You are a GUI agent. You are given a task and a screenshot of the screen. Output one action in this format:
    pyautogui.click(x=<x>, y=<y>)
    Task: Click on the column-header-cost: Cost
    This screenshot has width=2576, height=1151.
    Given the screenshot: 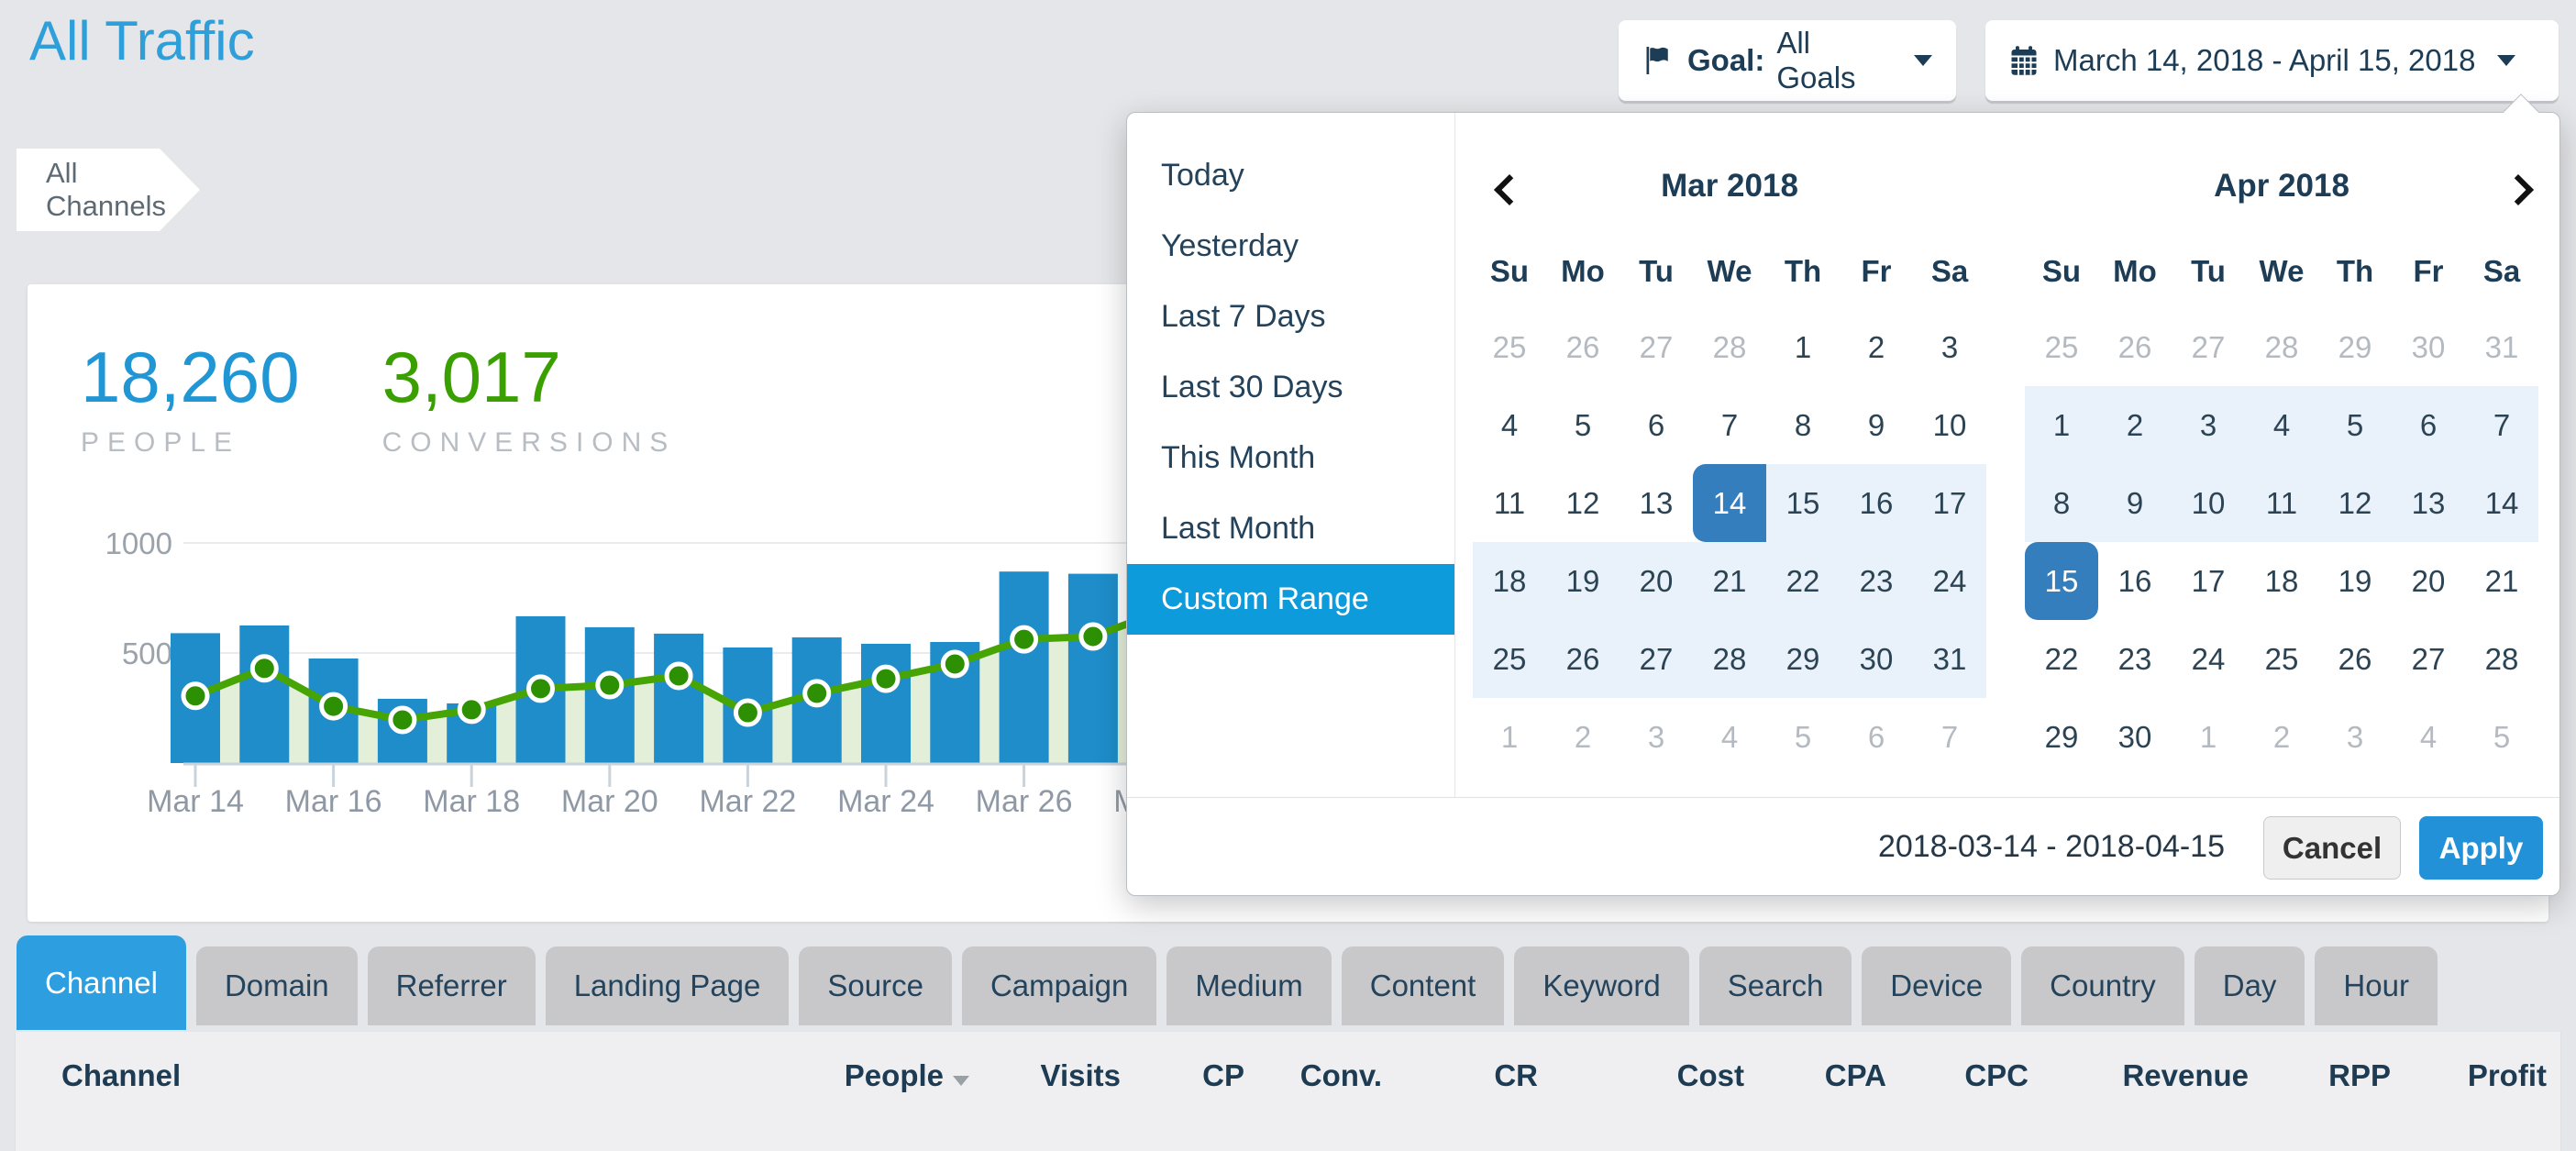 What is the action you would take?
    pyautogui.click(x=1641, y=1075)
    